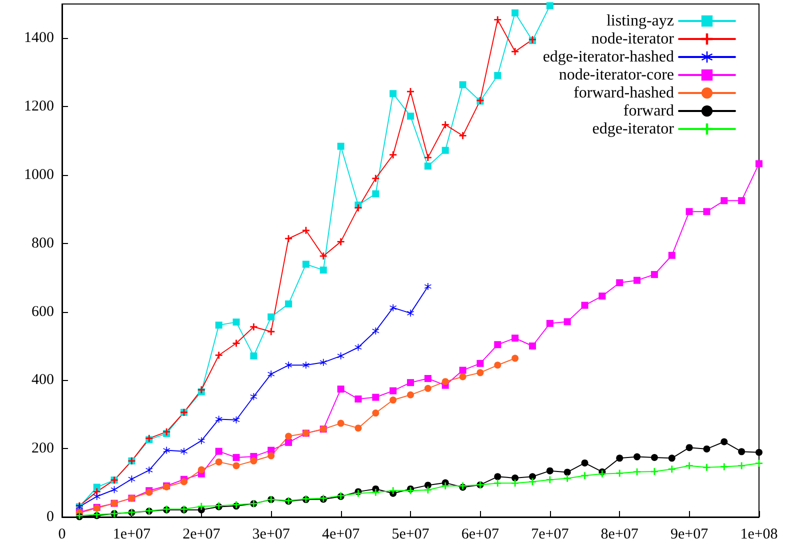 This screenshot has width=789, height=553. I want to click on x-tick-label: 8e+07, so click(619, 534).